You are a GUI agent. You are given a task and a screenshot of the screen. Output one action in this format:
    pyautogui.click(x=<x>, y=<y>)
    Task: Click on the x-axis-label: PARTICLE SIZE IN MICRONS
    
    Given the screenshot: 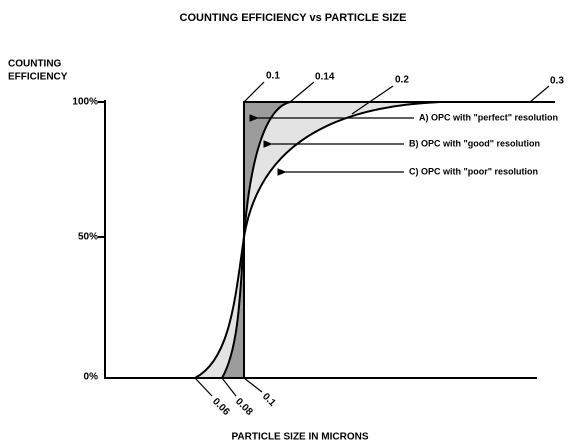 What is the action you would take?
    pyautogui.click(x=299, y=437)
    